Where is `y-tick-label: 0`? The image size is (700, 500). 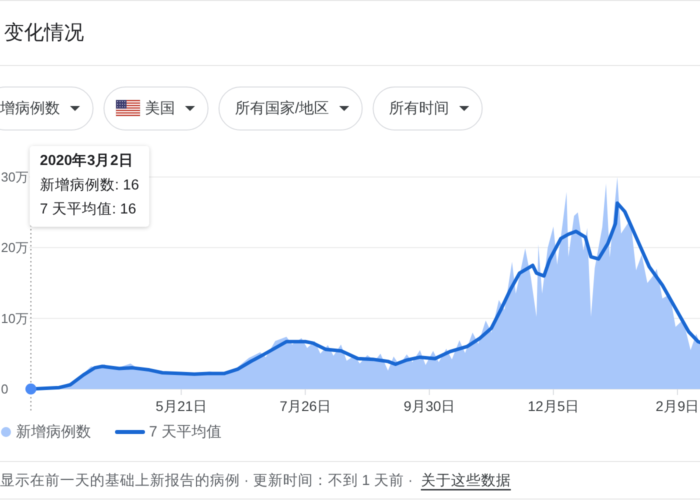 y-tick-label: 0 is located at coordinates (4, 389).